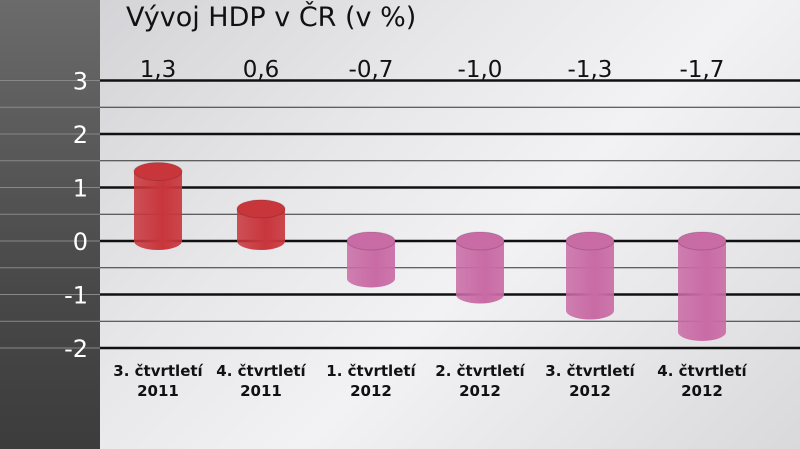  What do you see at coordinates (80, 189) in the screenshot?
I see `y-tick-label: 1` at bounding box center [80, 189].